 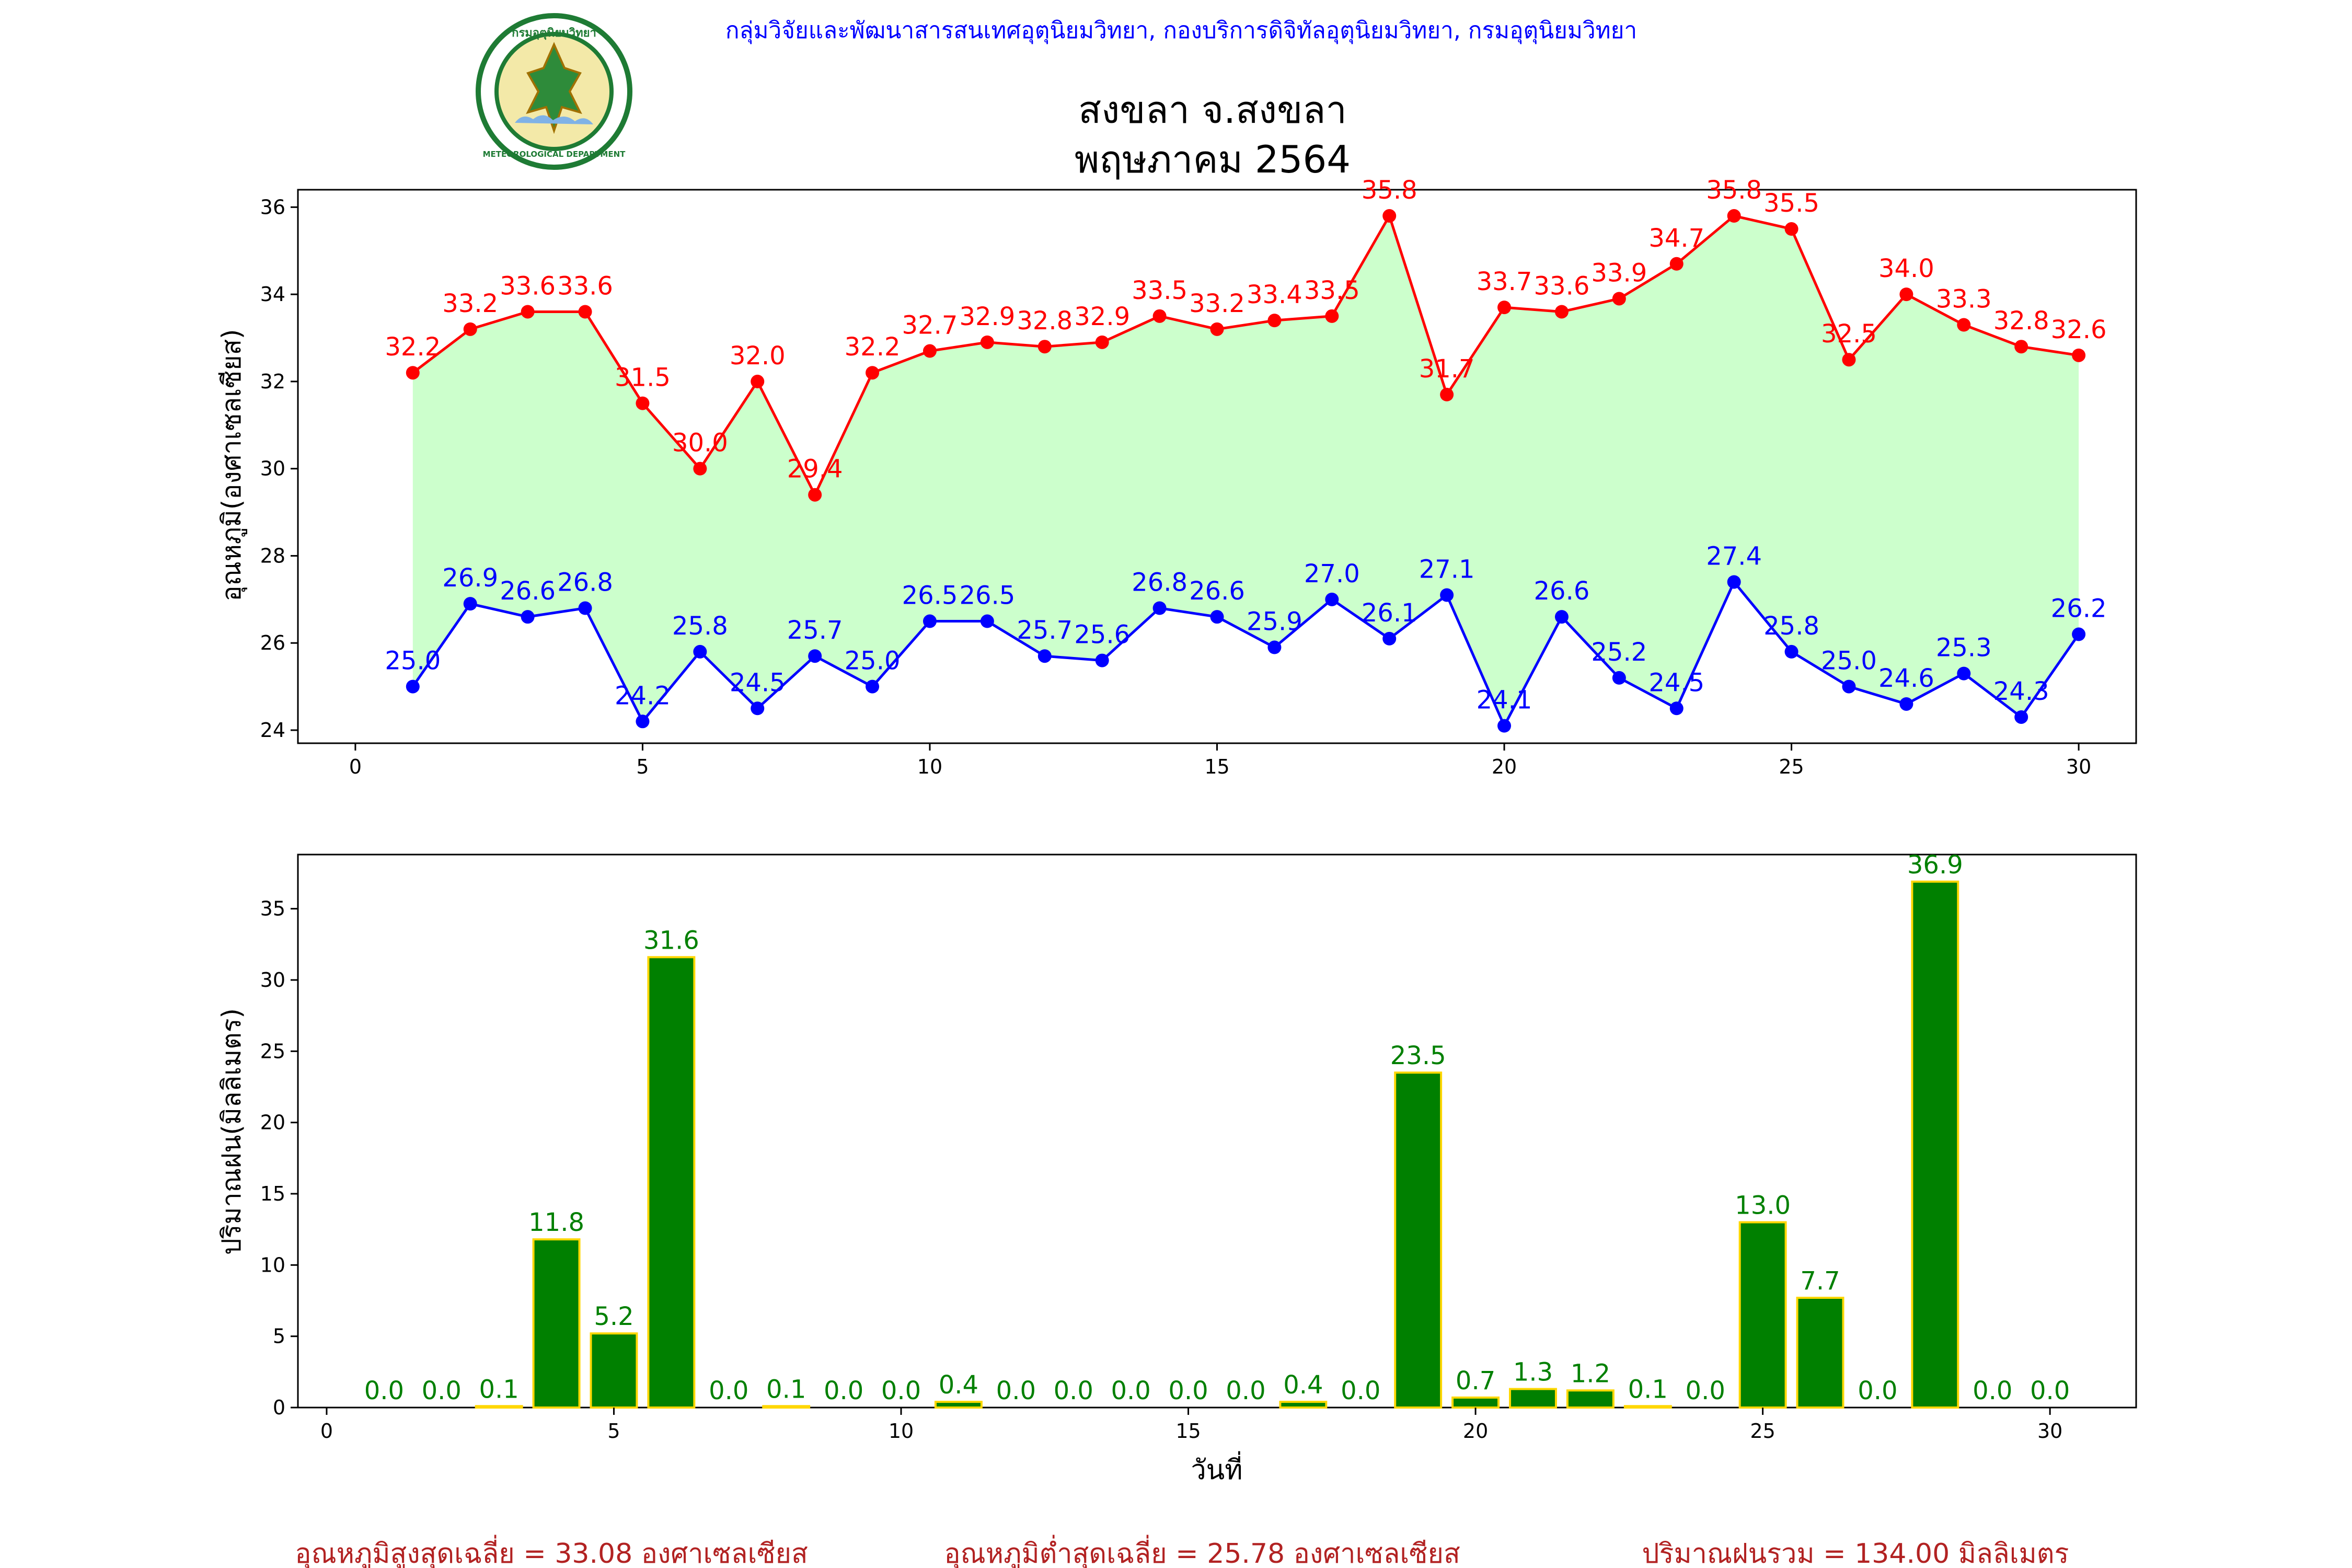 What do you see at coordinates (1159, 290) in the screenshot?
I see `max-temperature-value-label: 33.5` at bounding box center [1159, 290].